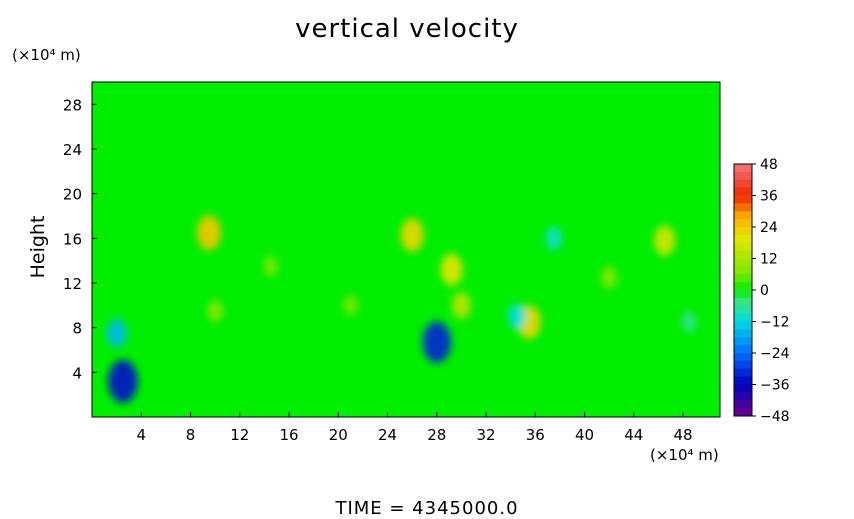 Image resolution: width=854 pixels, height=519 pixels. What do you see at coordinates (191, 435) in the screenshot?
I see `x-tick-label: 8` at bounding box center [191, 435].